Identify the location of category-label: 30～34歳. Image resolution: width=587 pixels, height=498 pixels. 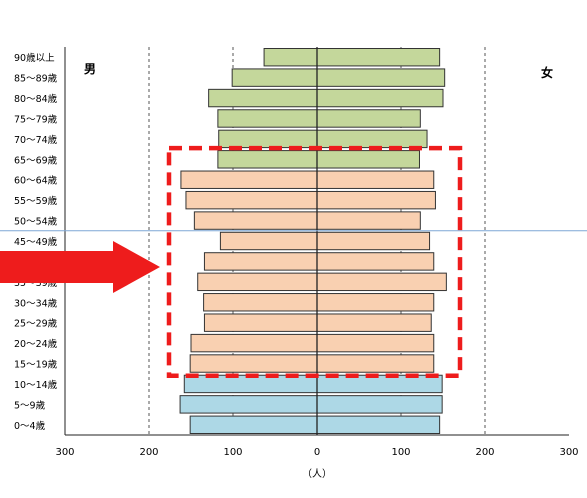
(36, 303).